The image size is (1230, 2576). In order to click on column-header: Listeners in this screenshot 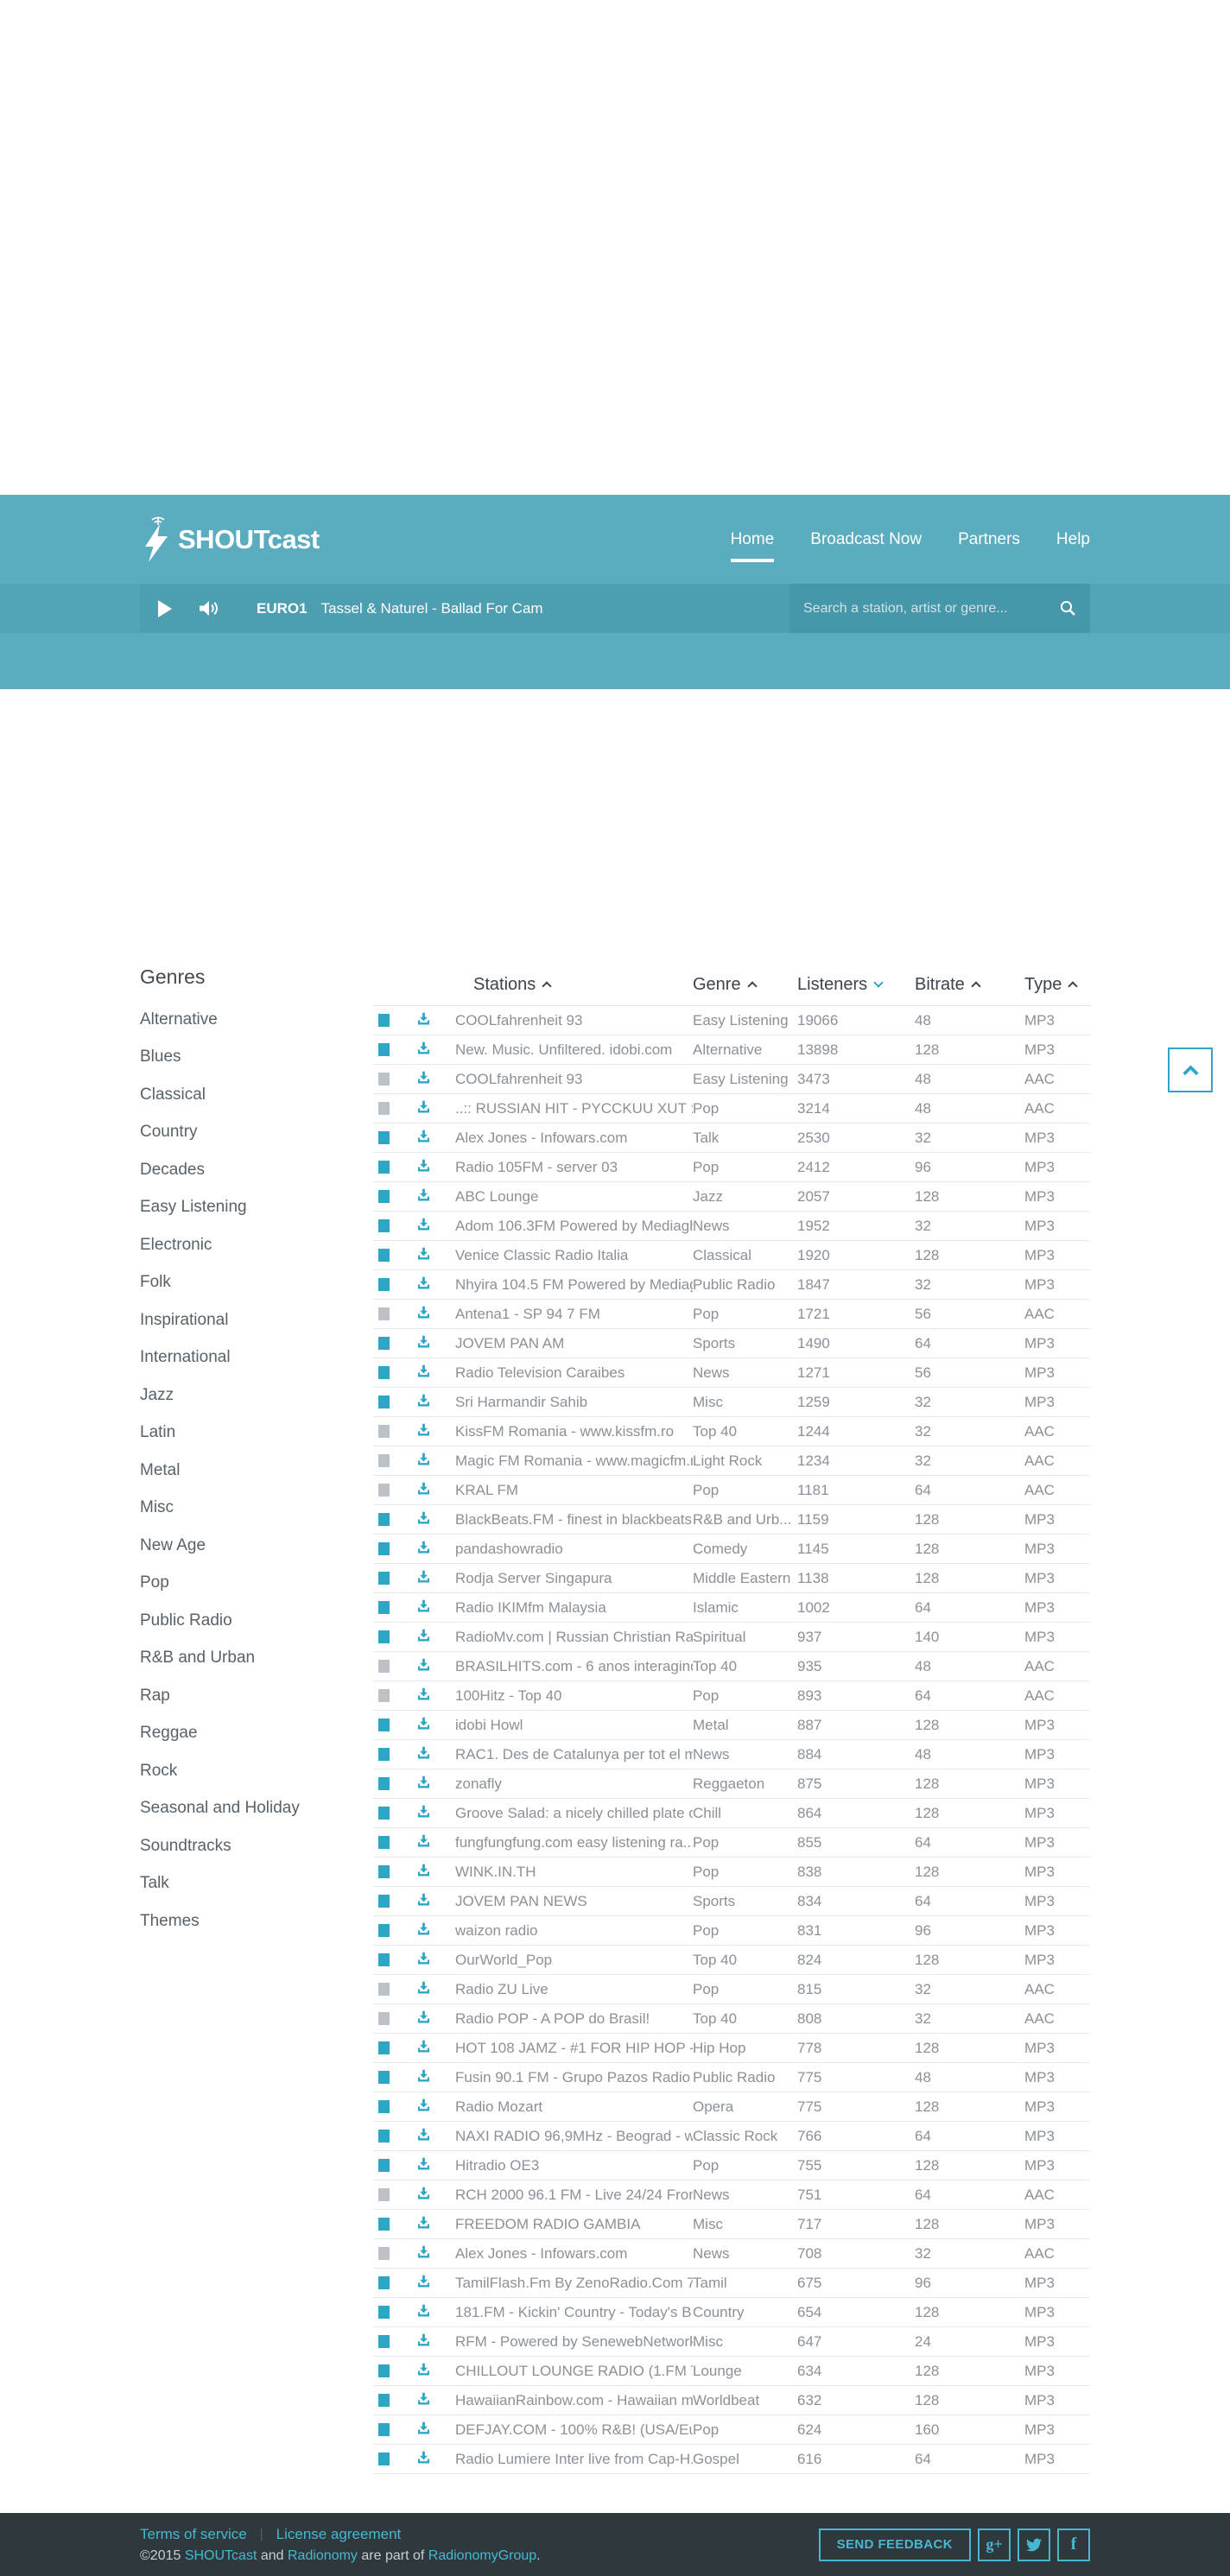, I will do `click(856, 985)`.